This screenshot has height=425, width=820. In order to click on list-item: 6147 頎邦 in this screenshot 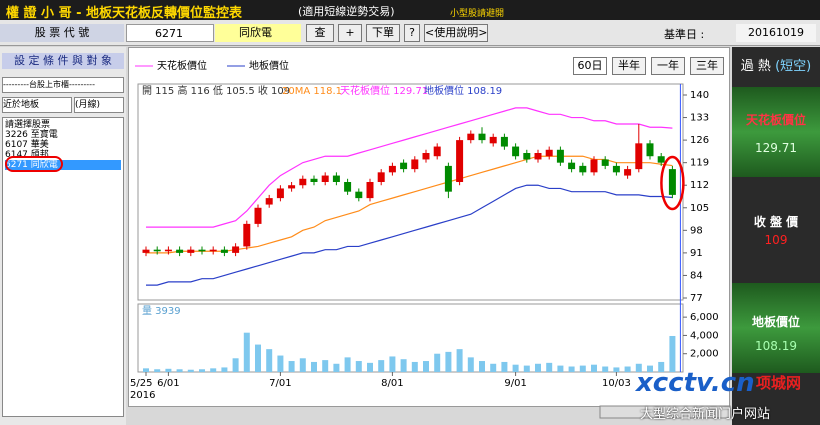, I will do `click(27, 155)`.